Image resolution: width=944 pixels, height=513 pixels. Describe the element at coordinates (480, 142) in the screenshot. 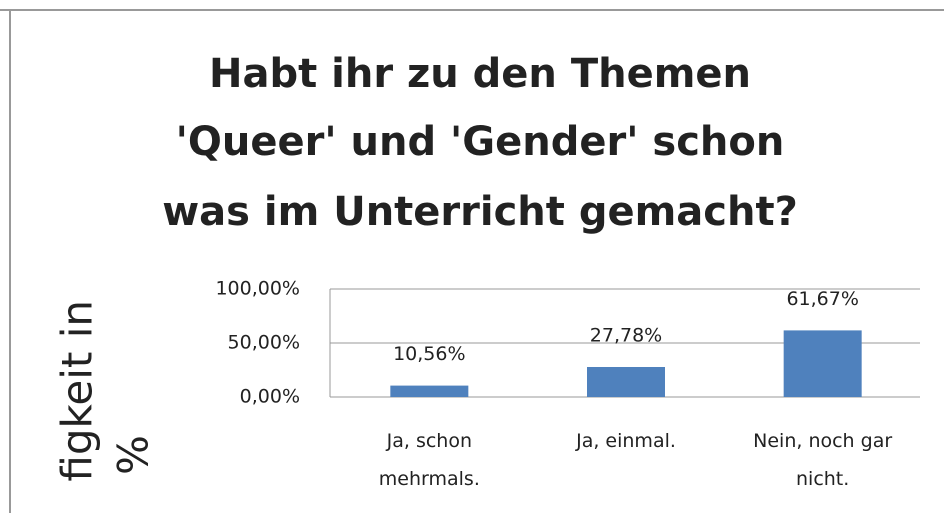

I see `chart-title: 'Queer' und 'Gender' schon` at that location.